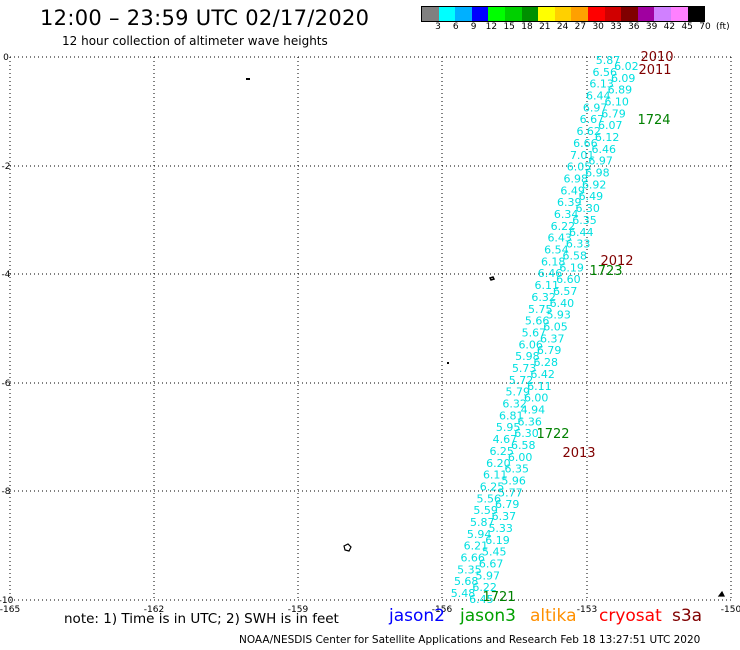 This screenshot has height=650, width=740. I want to click on wave-height-value: 6.58, so click(523, 445).